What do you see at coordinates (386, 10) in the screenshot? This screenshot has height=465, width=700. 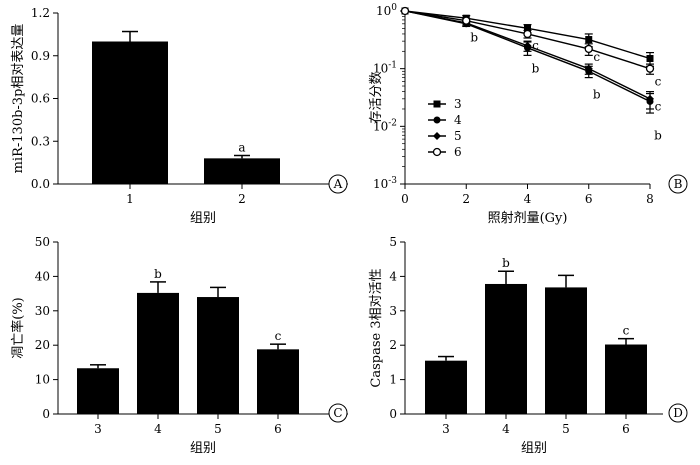 I see `panel-b-y-tick-label: 10⁰` at bounding box center [386, 10].